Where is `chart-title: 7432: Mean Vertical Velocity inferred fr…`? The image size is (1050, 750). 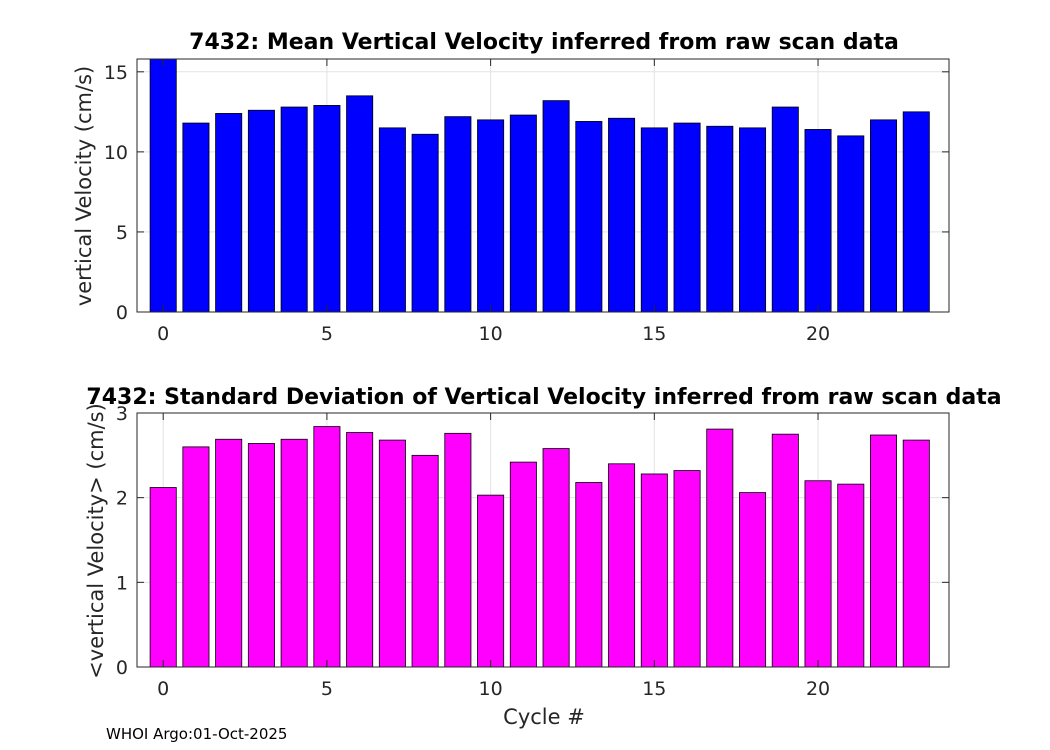
chart-title: 7432: Mean Vertical Velocity inferred fr… is located at coordinates (544, 42).